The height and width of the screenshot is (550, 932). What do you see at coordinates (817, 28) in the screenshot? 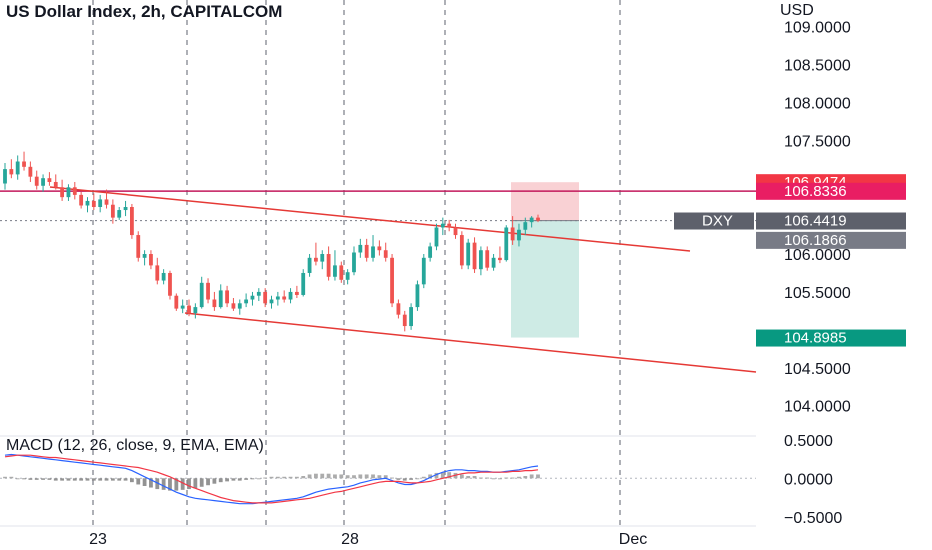
I see `price-tick-0: 109.0000` at bounding box center [817, 28].